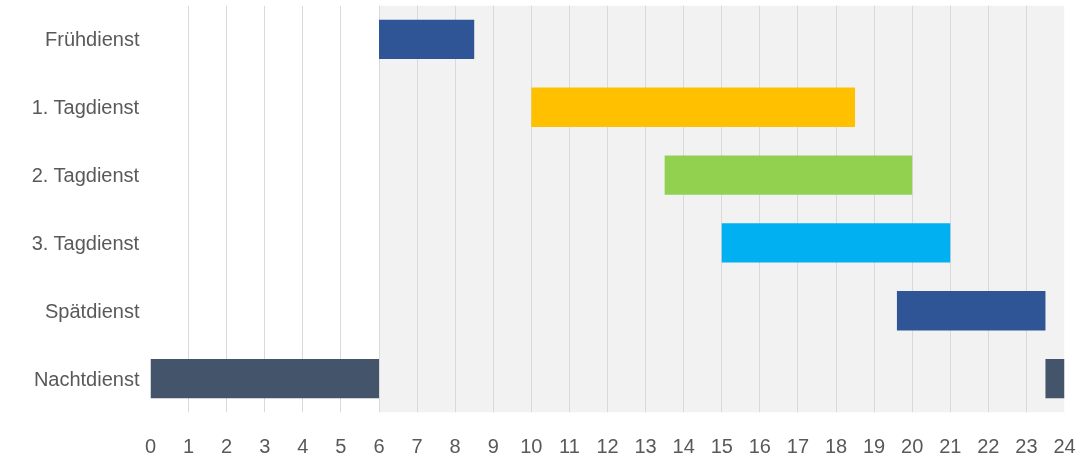  Describe the element at coordinates (303, 444) in the screenshot. I see `x-tick-label: 4` at that location.